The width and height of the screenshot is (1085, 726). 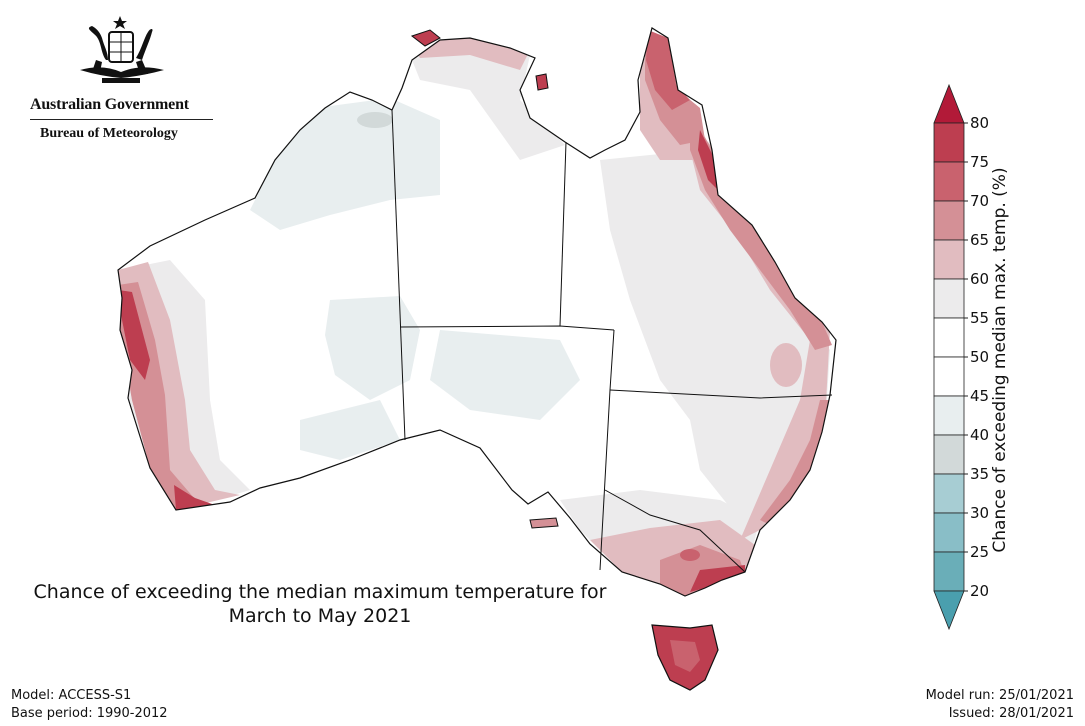 I want to click on colorbar-tick-label: 80, so click(x=979, y=123).